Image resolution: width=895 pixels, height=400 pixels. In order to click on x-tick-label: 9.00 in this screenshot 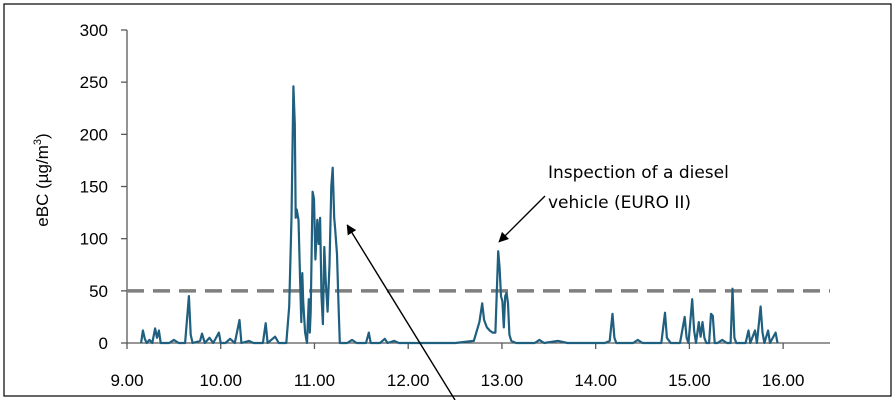, I will do `click(126, 380)`.